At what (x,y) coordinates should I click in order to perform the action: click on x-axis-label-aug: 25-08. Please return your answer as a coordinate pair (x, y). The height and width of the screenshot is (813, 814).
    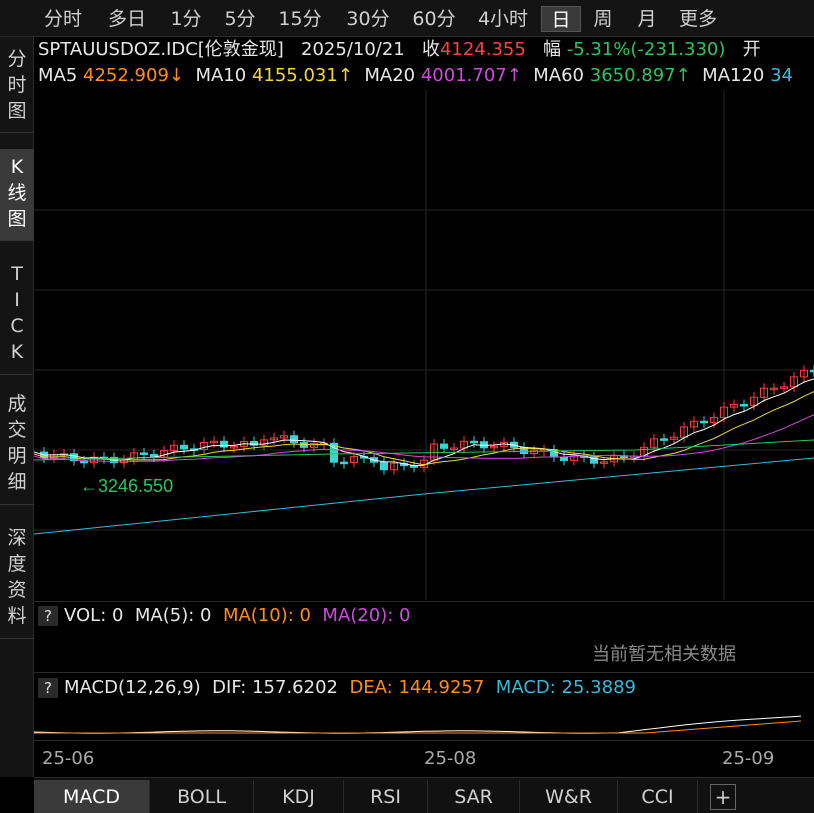
    Looking at the image, I should click on (450, 758).